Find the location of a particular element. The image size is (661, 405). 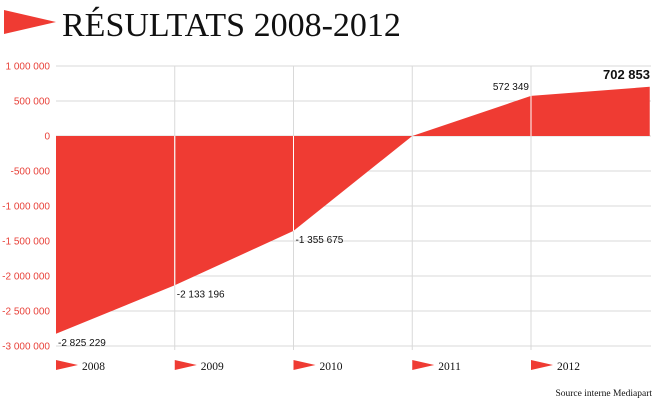

title-arrow-icon is located at coordinates (30, 22).